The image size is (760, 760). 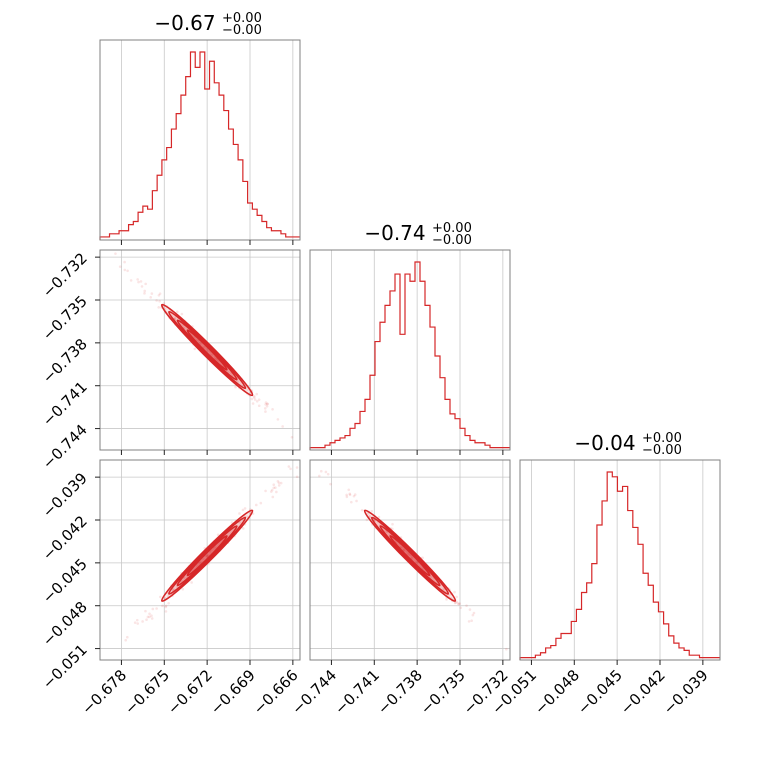 What do you see at coordinates (190, 692) in the screenshot?
I see `x-tick-label: −0.672` at bounding box center [190, 692].